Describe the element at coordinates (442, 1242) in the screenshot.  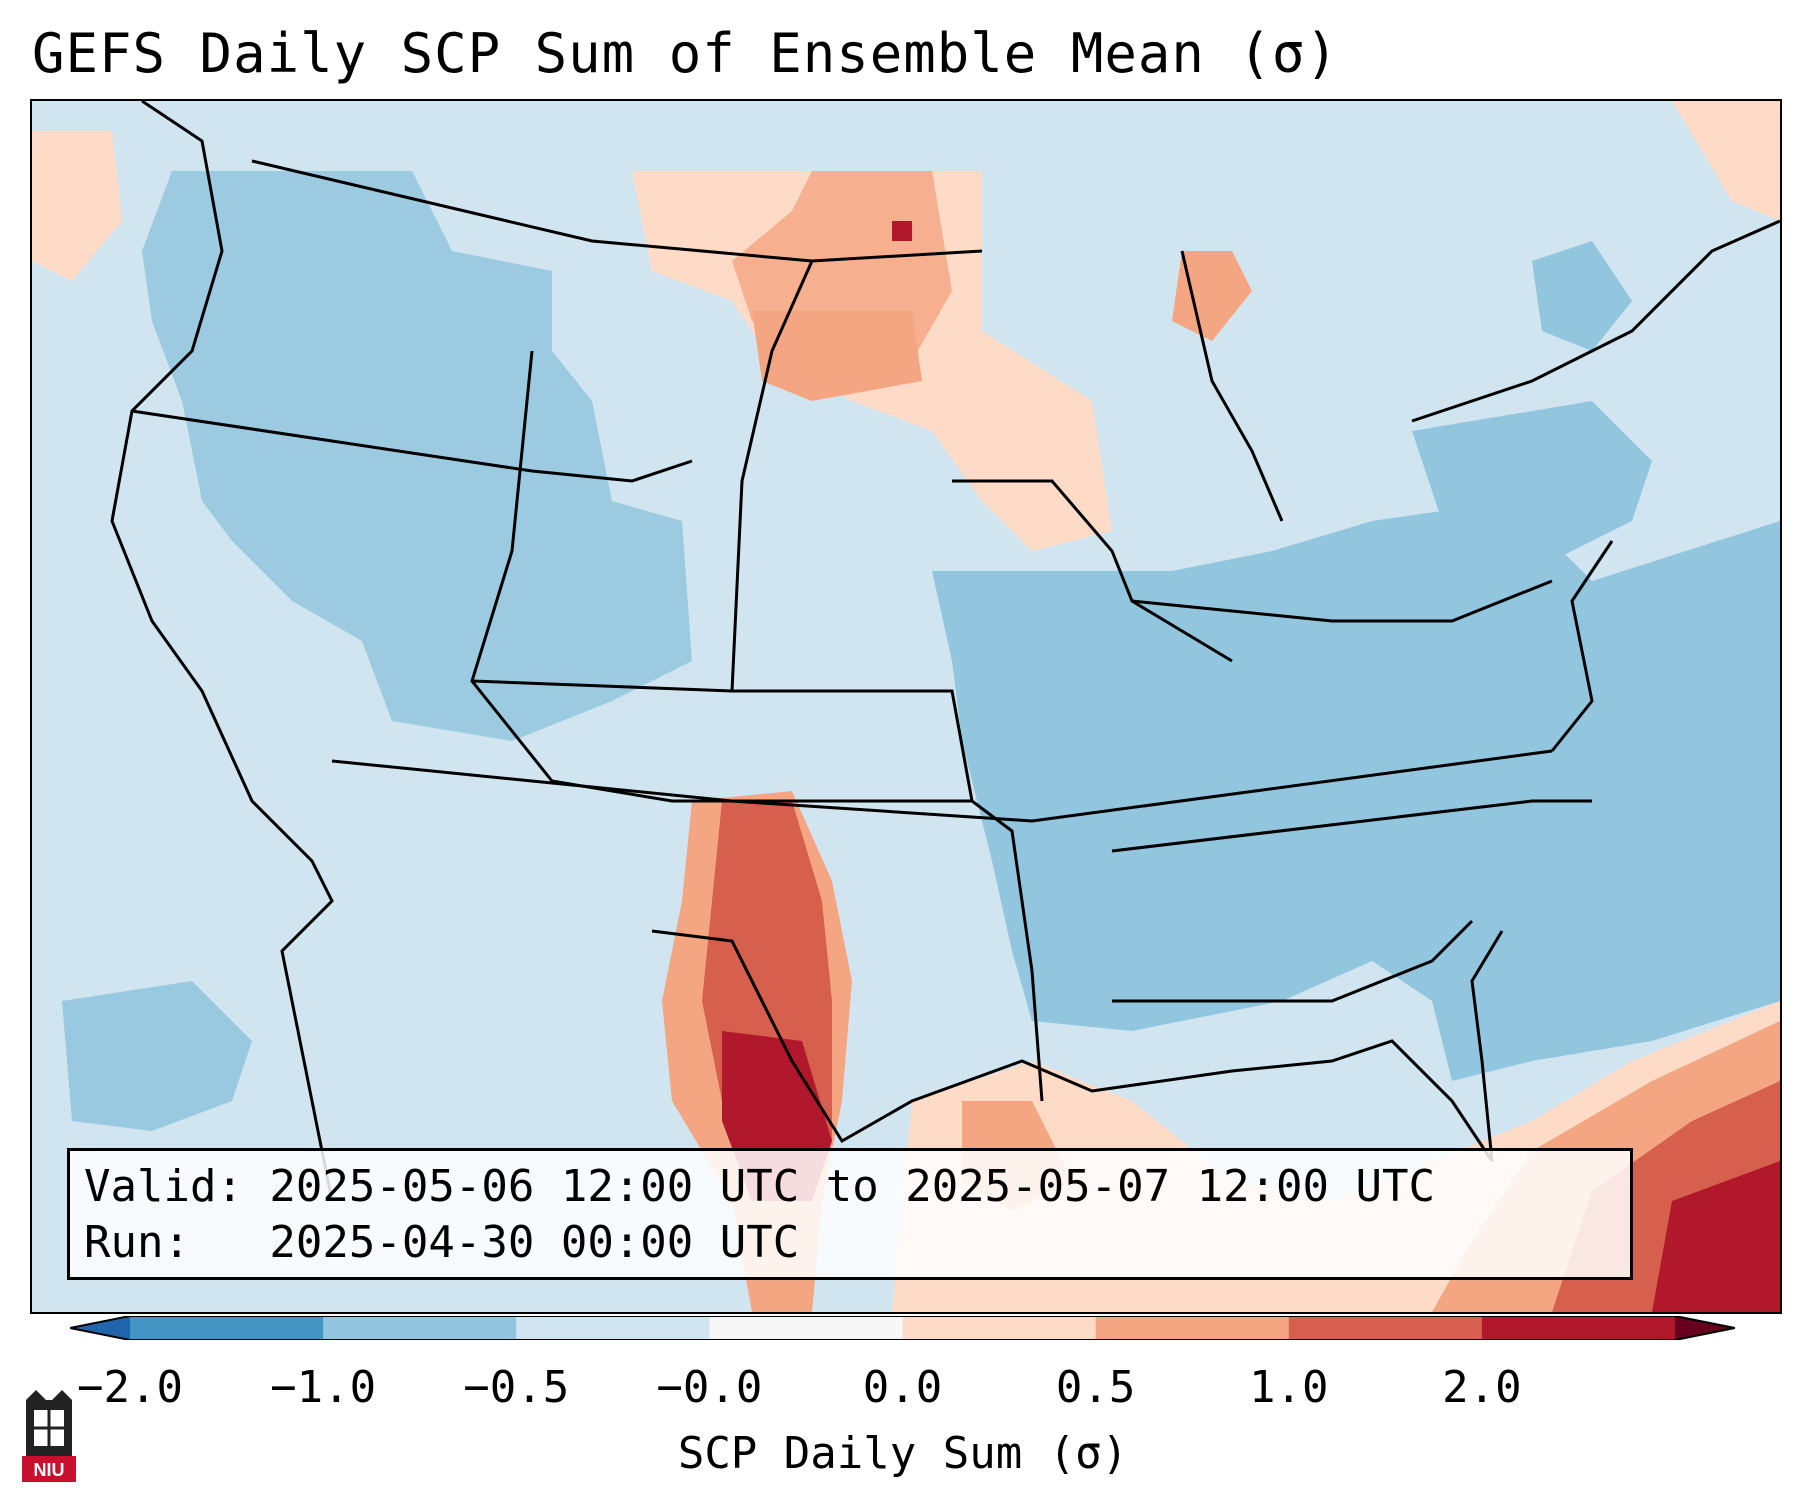
I see `run-time-text: Run: 2025-04-30 00:00 UTC` at that location.